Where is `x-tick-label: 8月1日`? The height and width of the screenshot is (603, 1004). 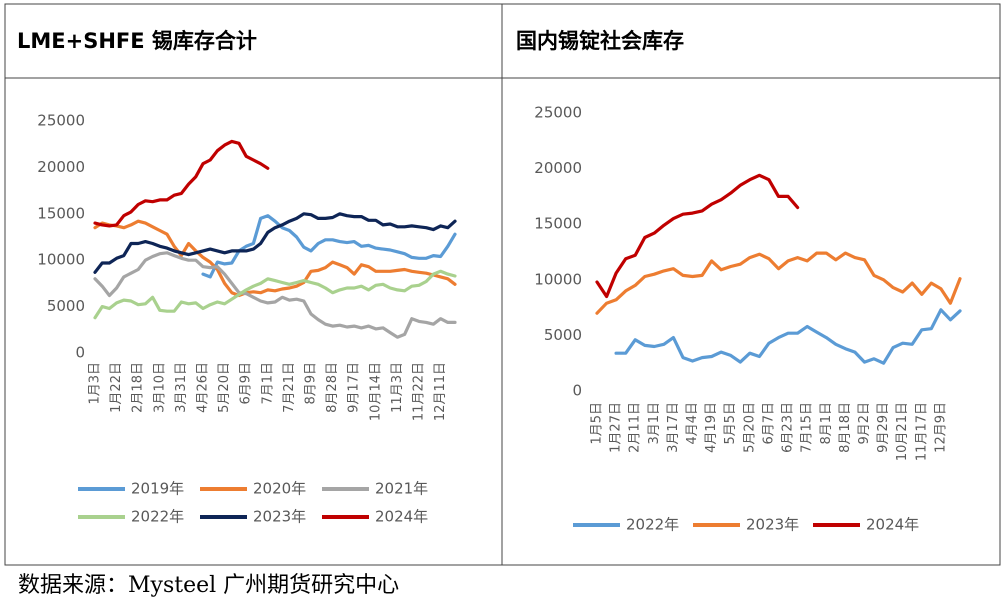
x-tick-label: 8月1日 is located at coordinates (826, 423).